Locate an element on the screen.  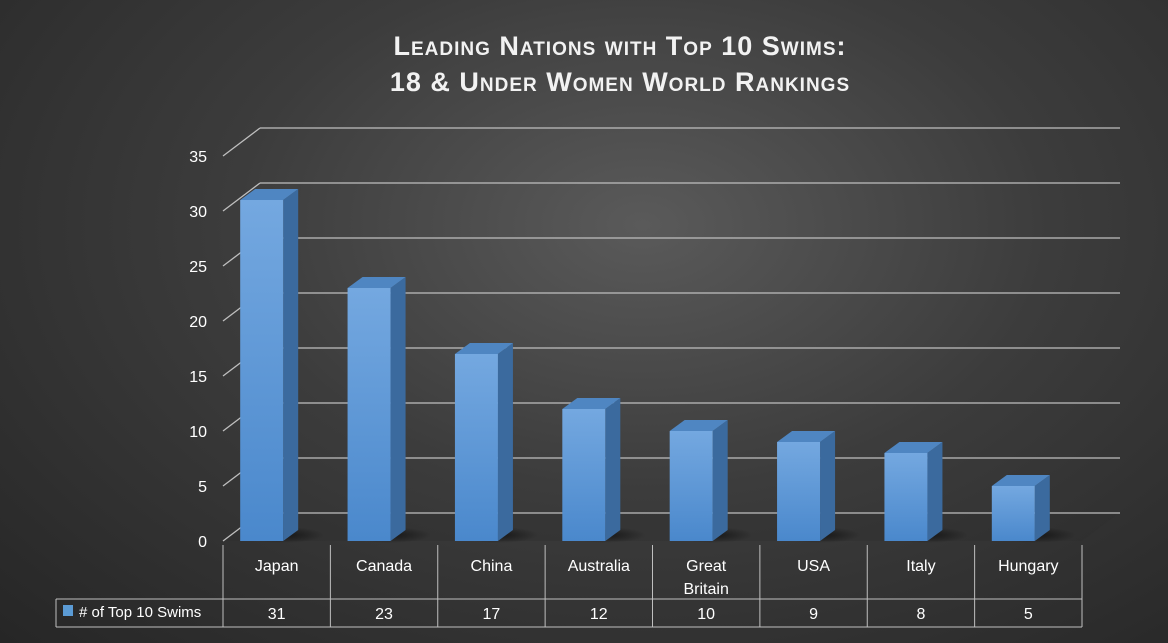
x-tick-label: Britain is located at coordinates (706, 589).